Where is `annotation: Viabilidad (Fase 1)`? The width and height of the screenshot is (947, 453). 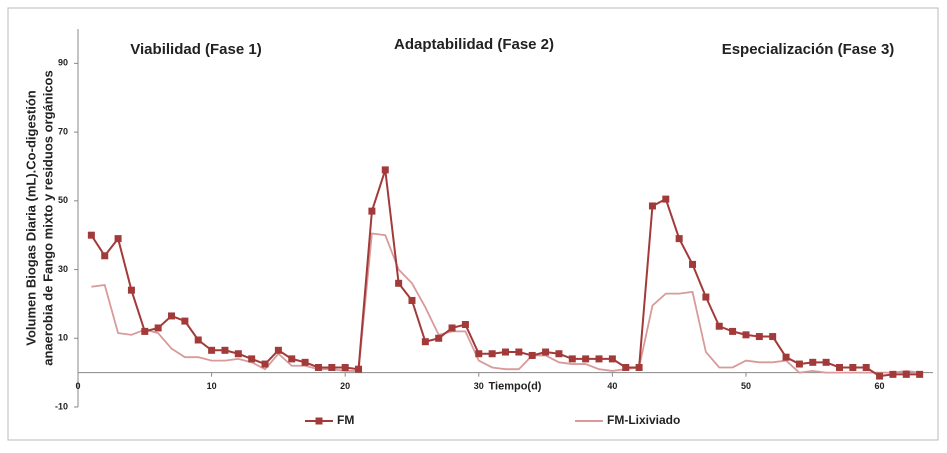
annotation: Viabilidad (Fase 1) is located at coordinates (195, 49).